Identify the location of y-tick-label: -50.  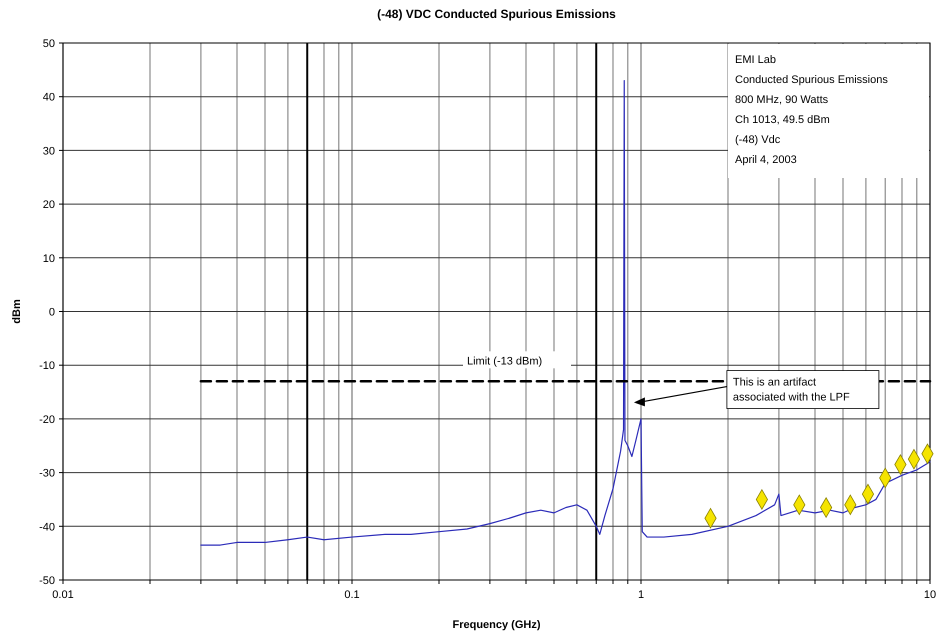
(47, 581).